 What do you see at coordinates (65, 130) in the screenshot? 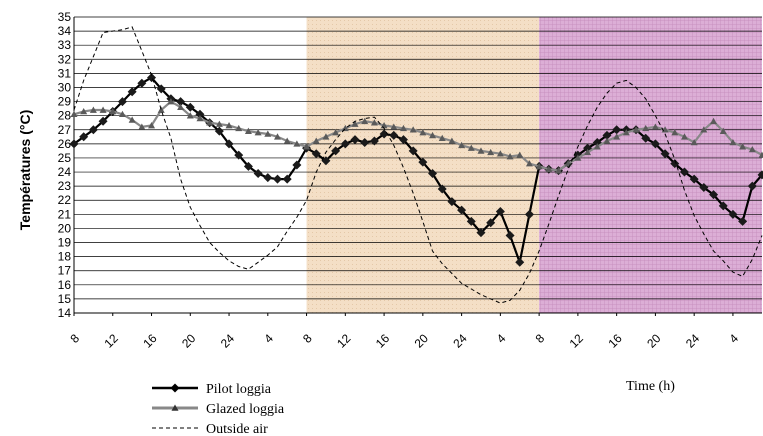
I see `y-tick-label: 27` at bounding box center [65, 130].